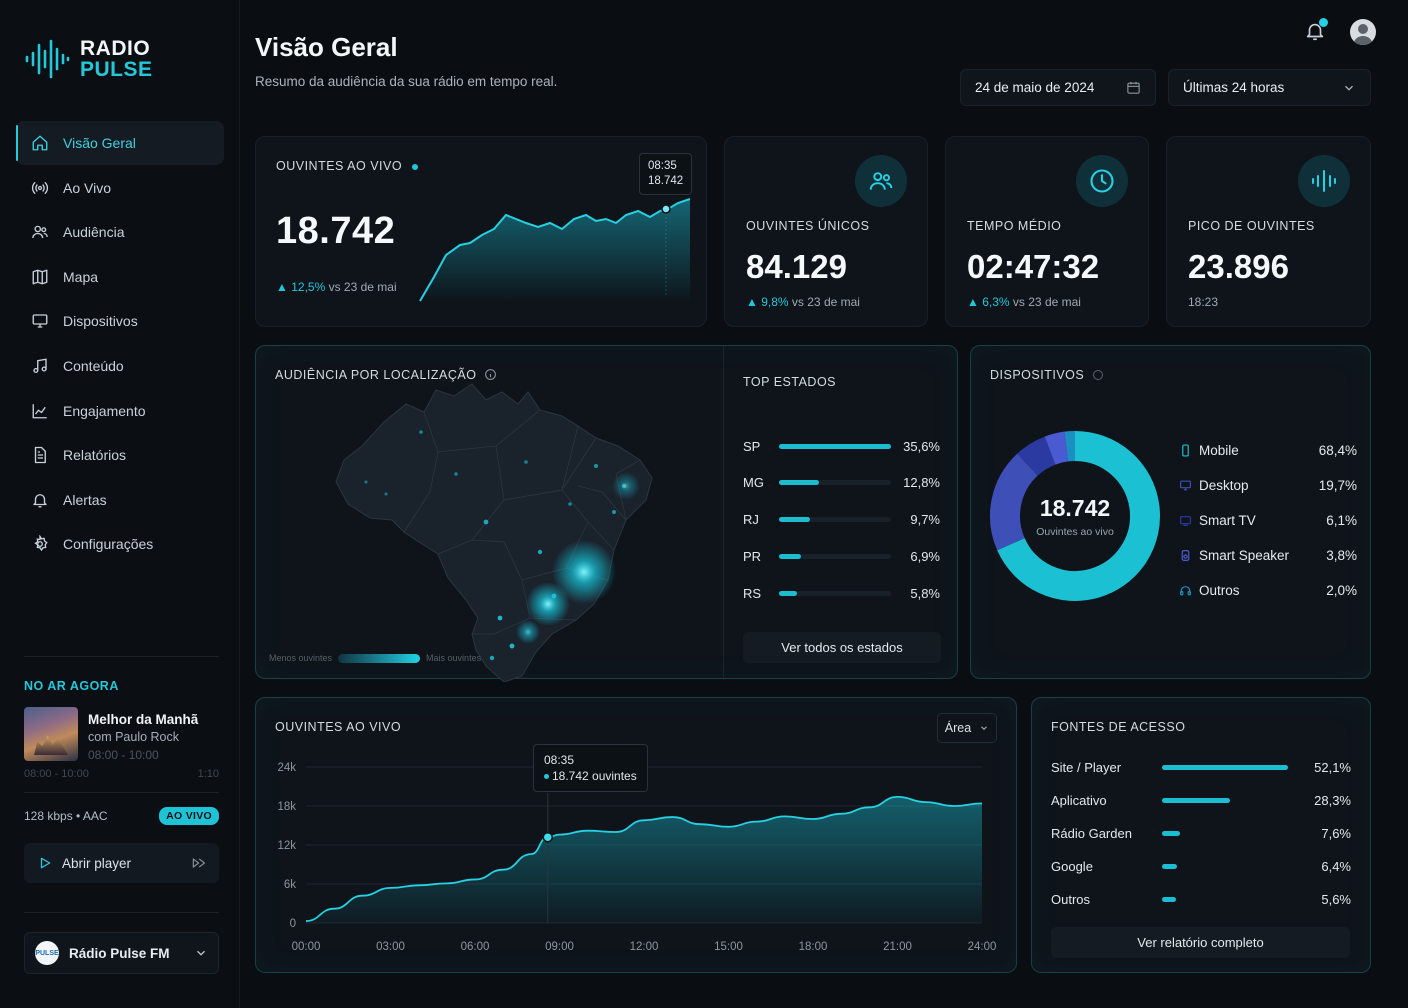 This screenshot has width=1408, height=1008. I want to click on device-row: Outros 2,0%, so click(1268, 591).